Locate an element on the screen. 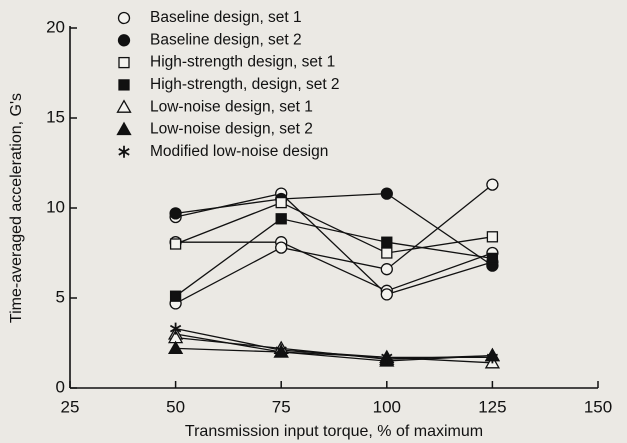 The width and height of the screenshot is (627, 443). legend-label: Low-noise design, set 2 is located at coordinates (231, 129).